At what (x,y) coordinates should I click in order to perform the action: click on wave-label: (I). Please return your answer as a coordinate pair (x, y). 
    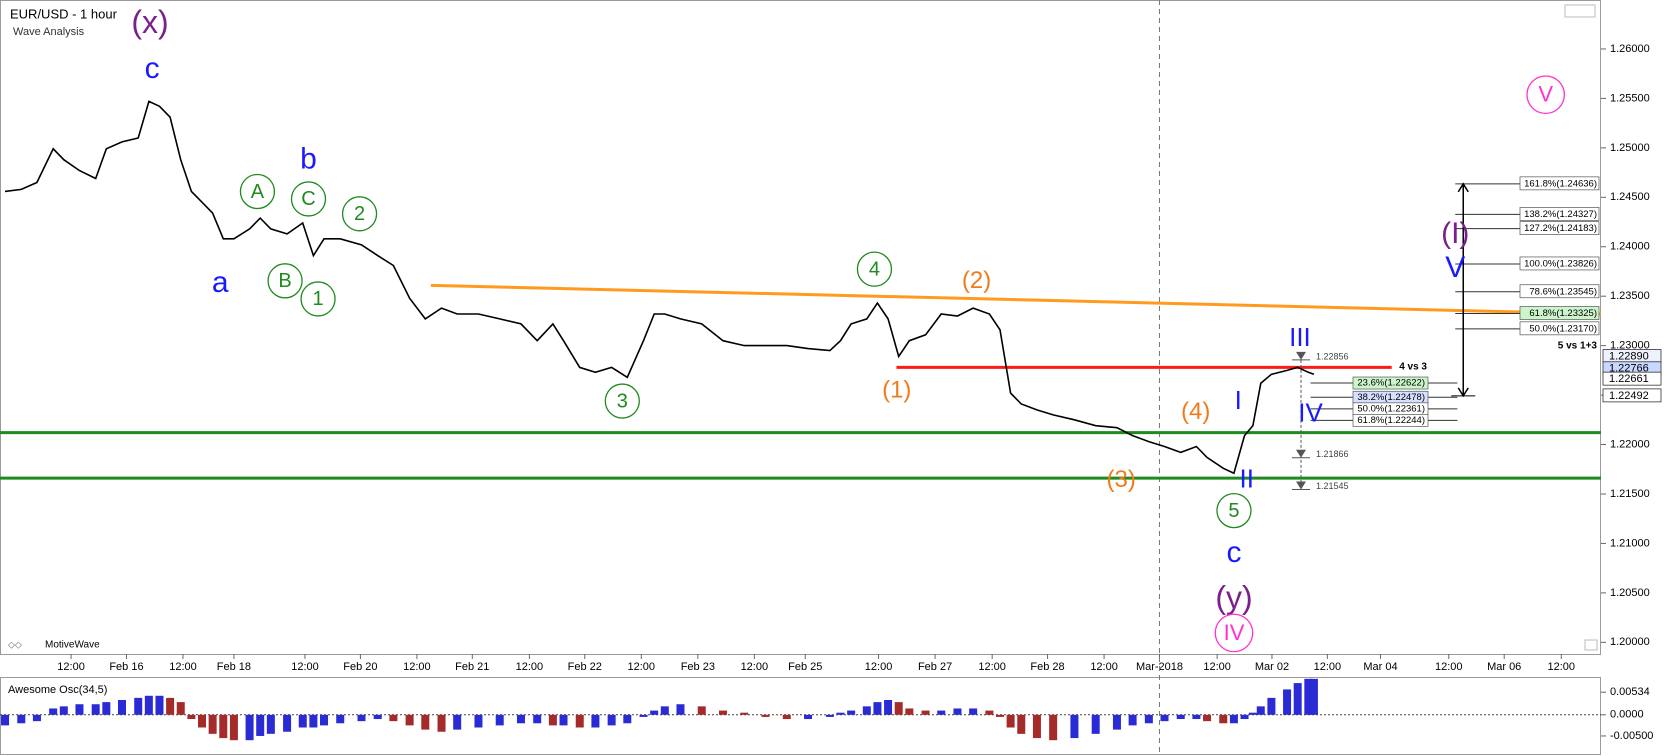
    Looking at the image, I should click on (1455, 233).